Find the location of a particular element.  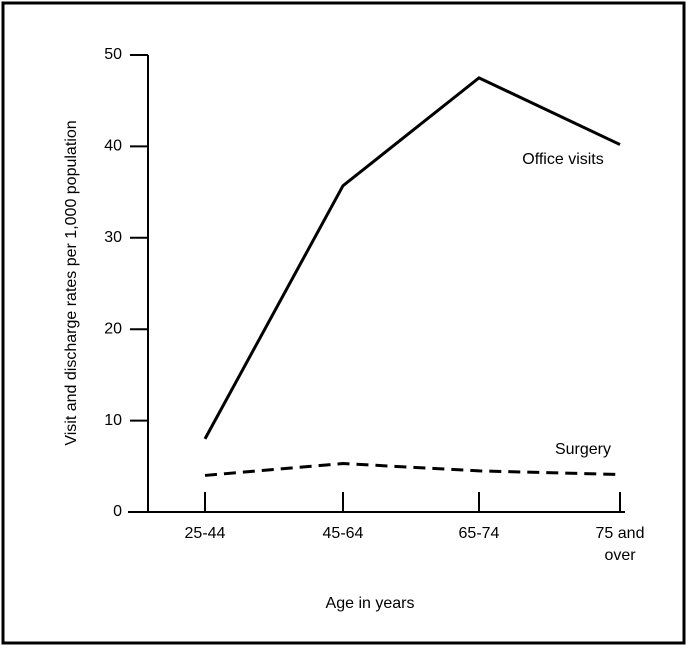

y-tick-label: 10 is located at coordinates (113, 420).